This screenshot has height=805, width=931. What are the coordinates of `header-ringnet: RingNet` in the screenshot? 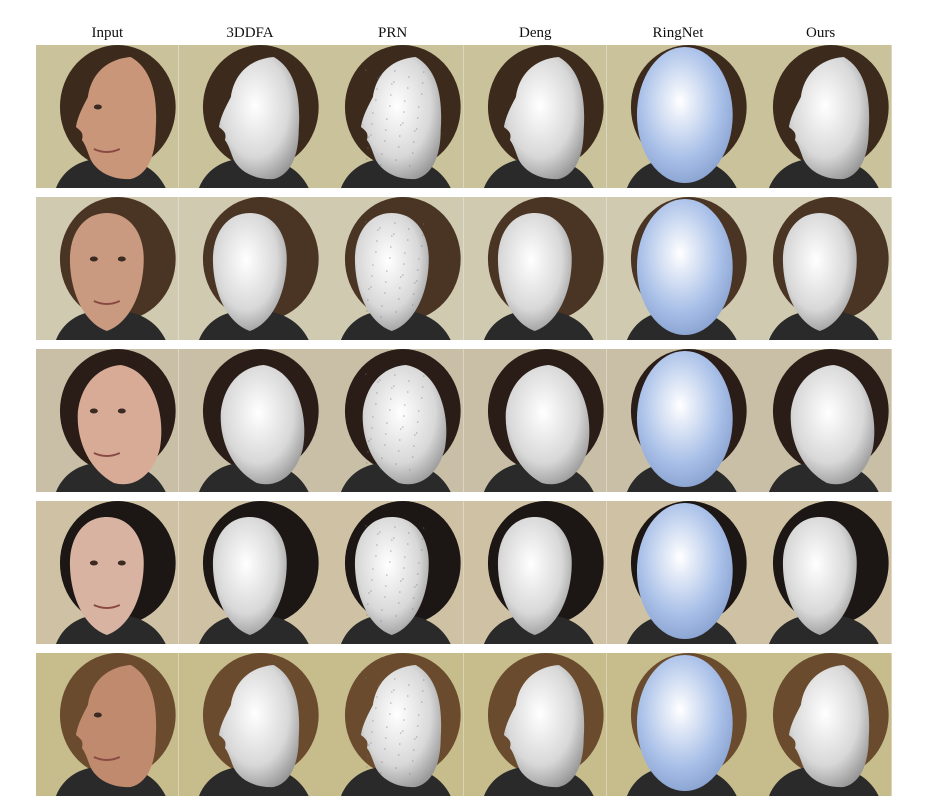 It's located at (678, 33).